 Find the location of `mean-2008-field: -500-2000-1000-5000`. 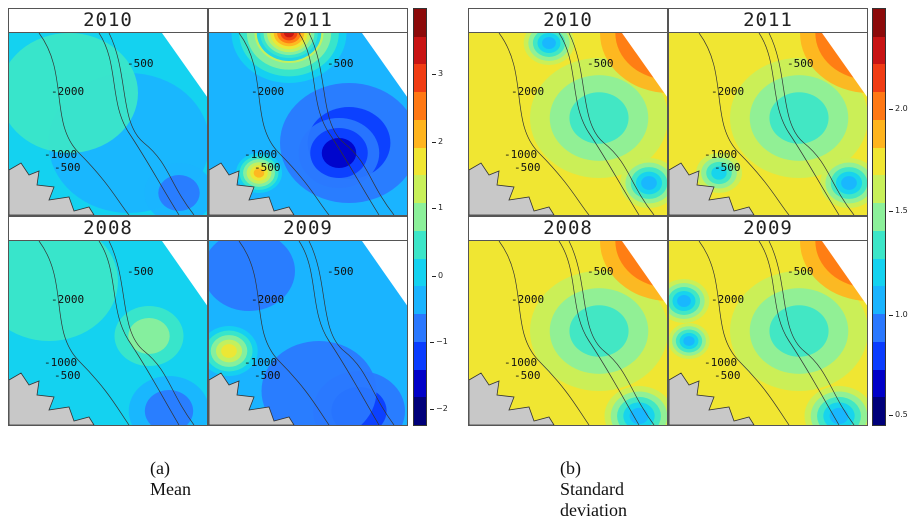

mean-2008-field: -500-2000-1000-5000 is located at coordinates (108, 333).